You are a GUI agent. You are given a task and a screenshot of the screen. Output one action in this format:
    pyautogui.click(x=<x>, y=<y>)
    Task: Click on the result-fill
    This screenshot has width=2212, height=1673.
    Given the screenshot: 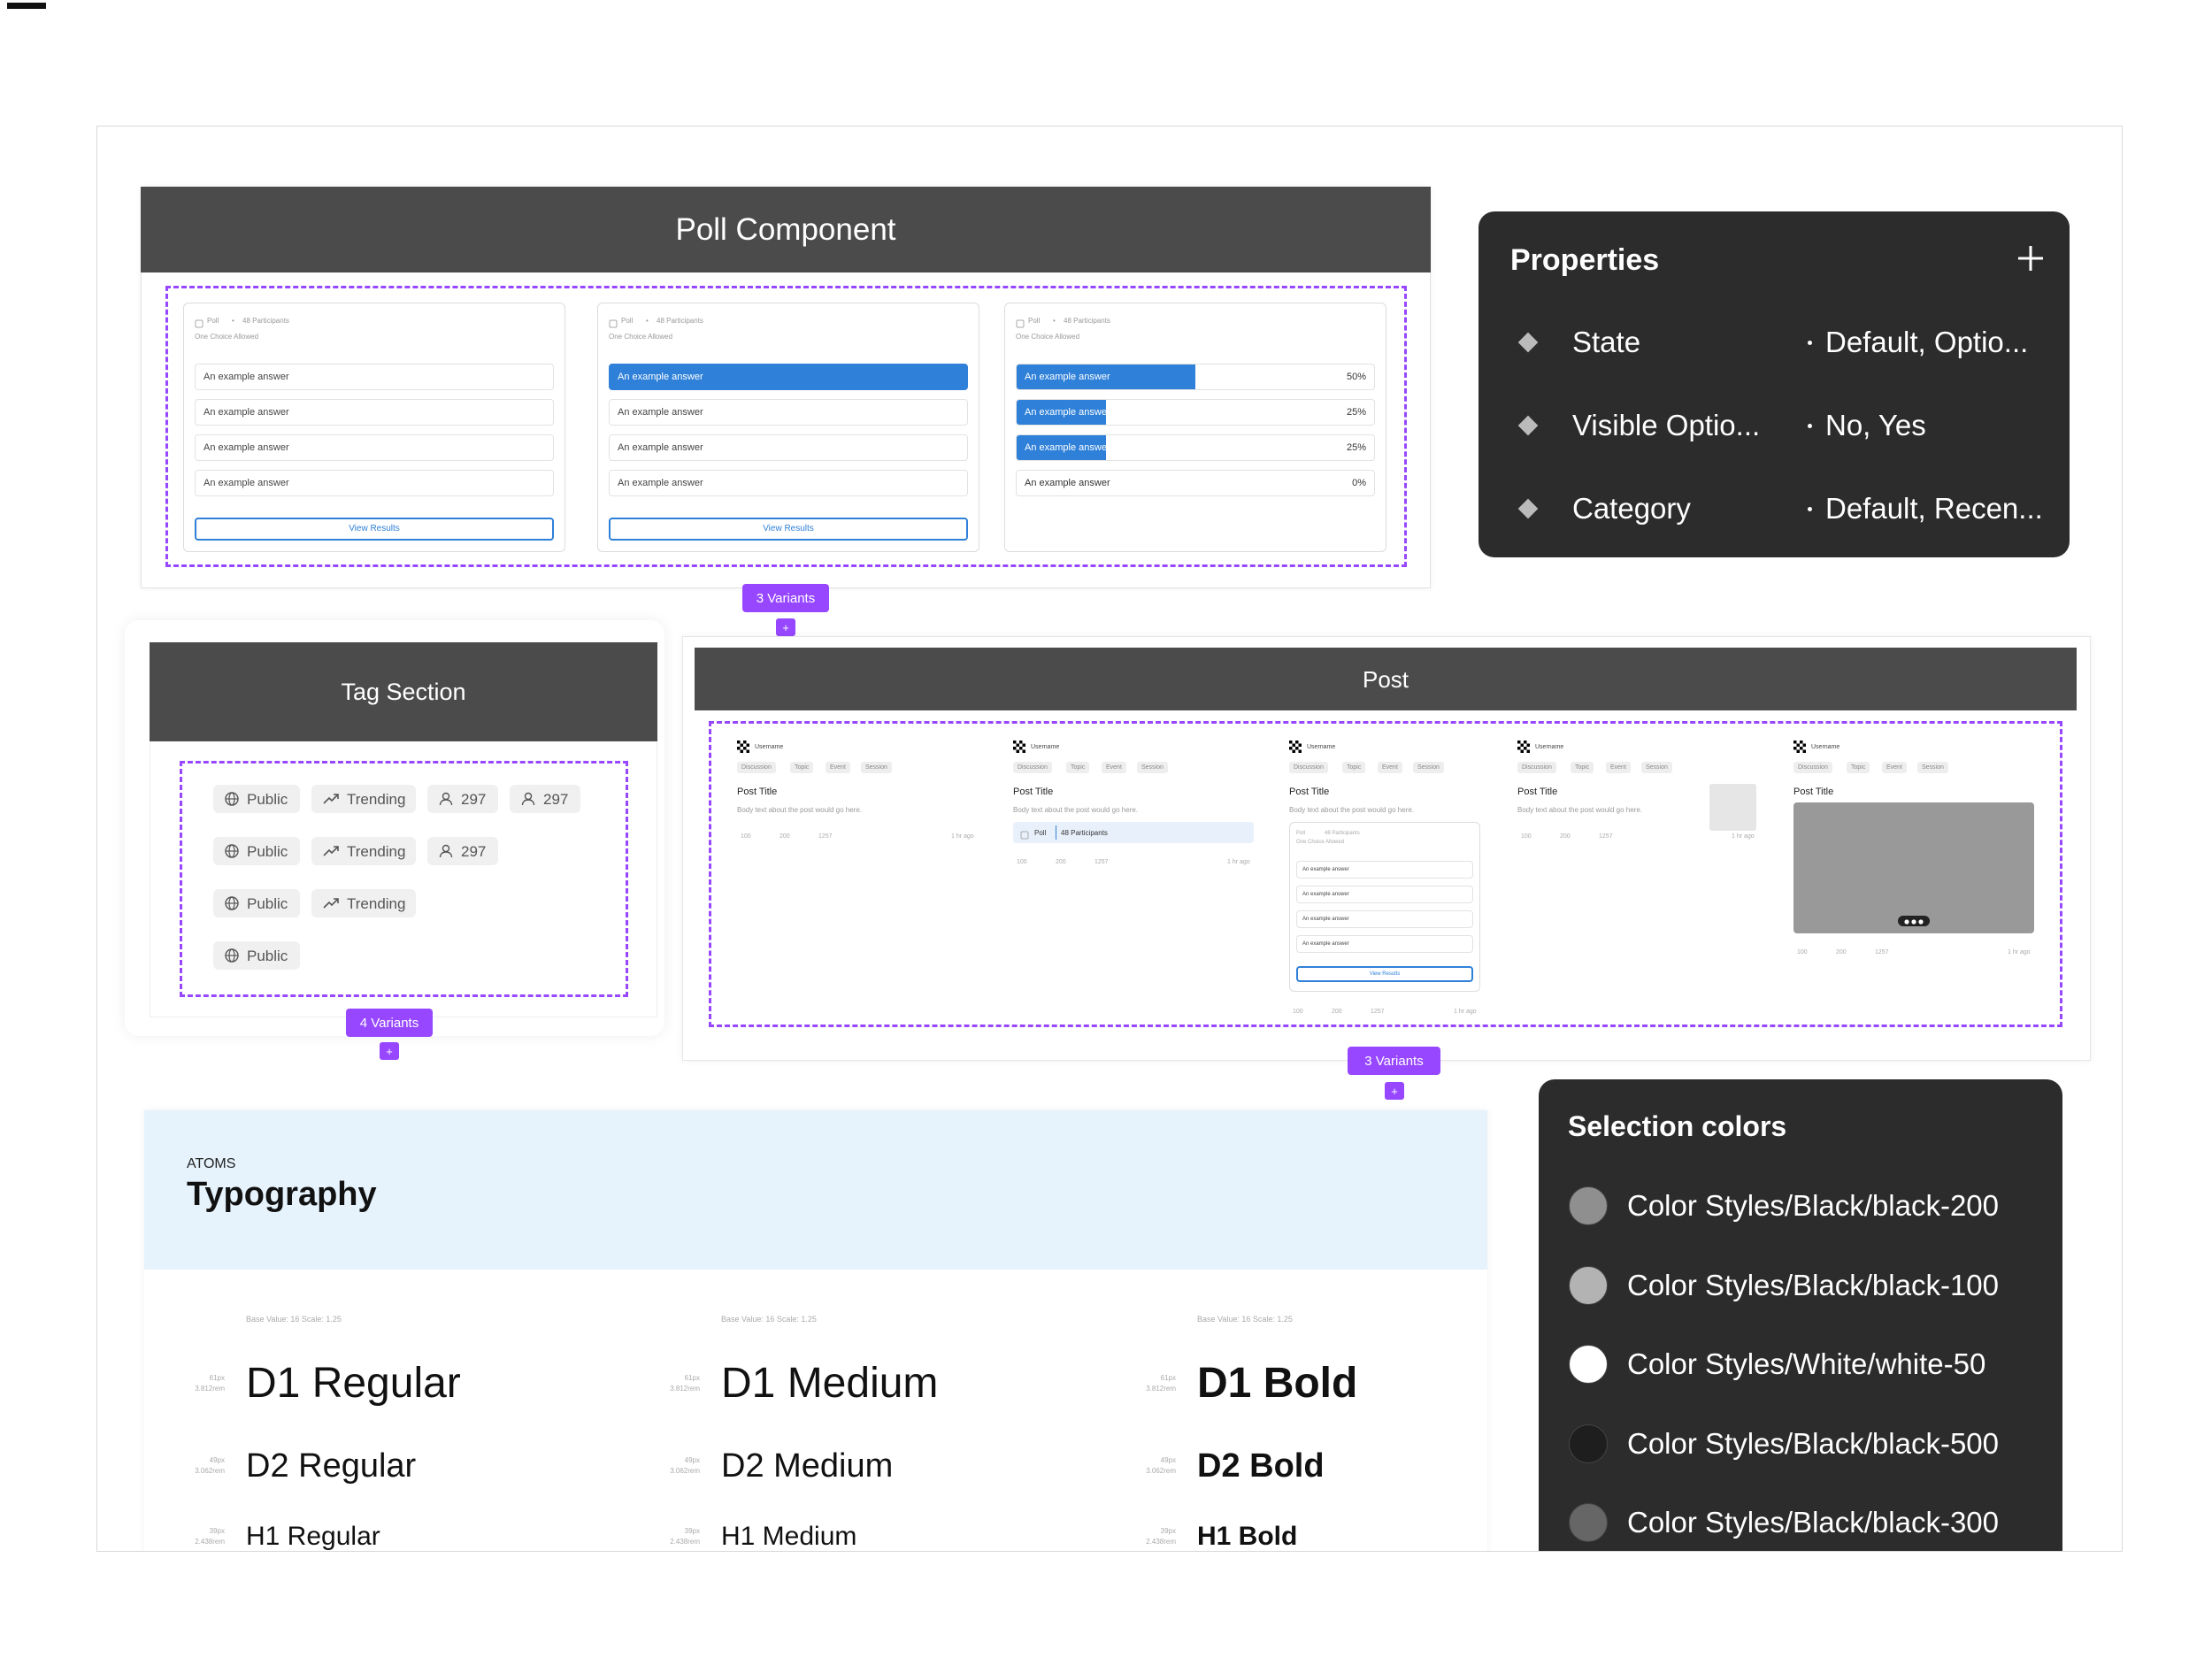 What is the action you would take?
    pyautogui.click(x=1061, y=413)
    